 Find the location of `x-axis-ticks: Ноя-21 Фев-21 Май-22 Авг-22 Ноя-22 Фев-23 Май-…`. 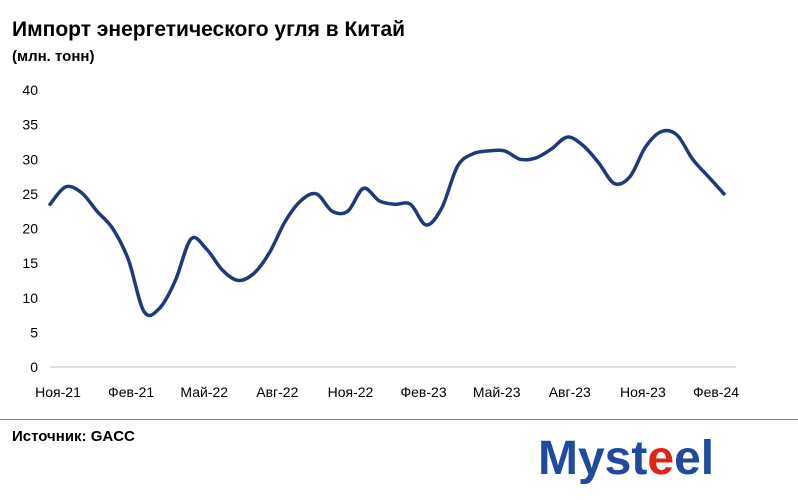

x-axis-ticks: Ноя-21 Фев-21 Май-22 Авг-22 Ноя-22 Фев-23 Май-… is located at coordinates (387, 392).